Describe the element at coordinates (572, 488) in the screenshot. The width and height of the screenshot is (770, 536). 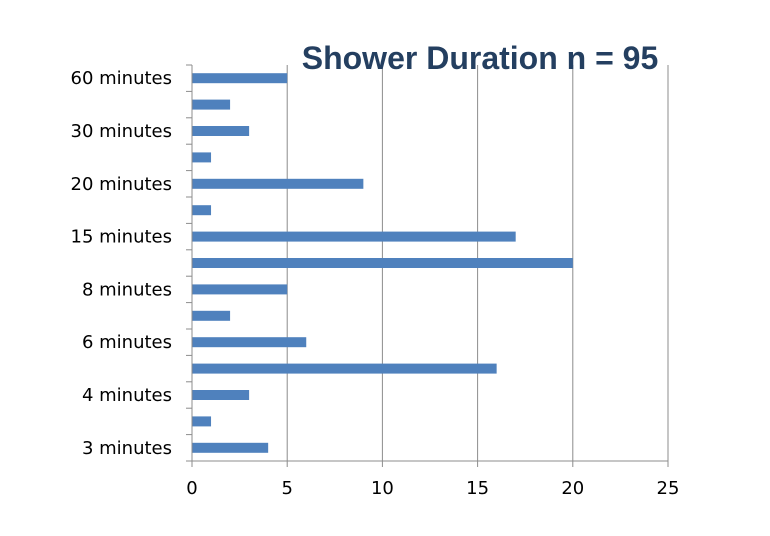
I see `x-tick-label: 20` at that location.